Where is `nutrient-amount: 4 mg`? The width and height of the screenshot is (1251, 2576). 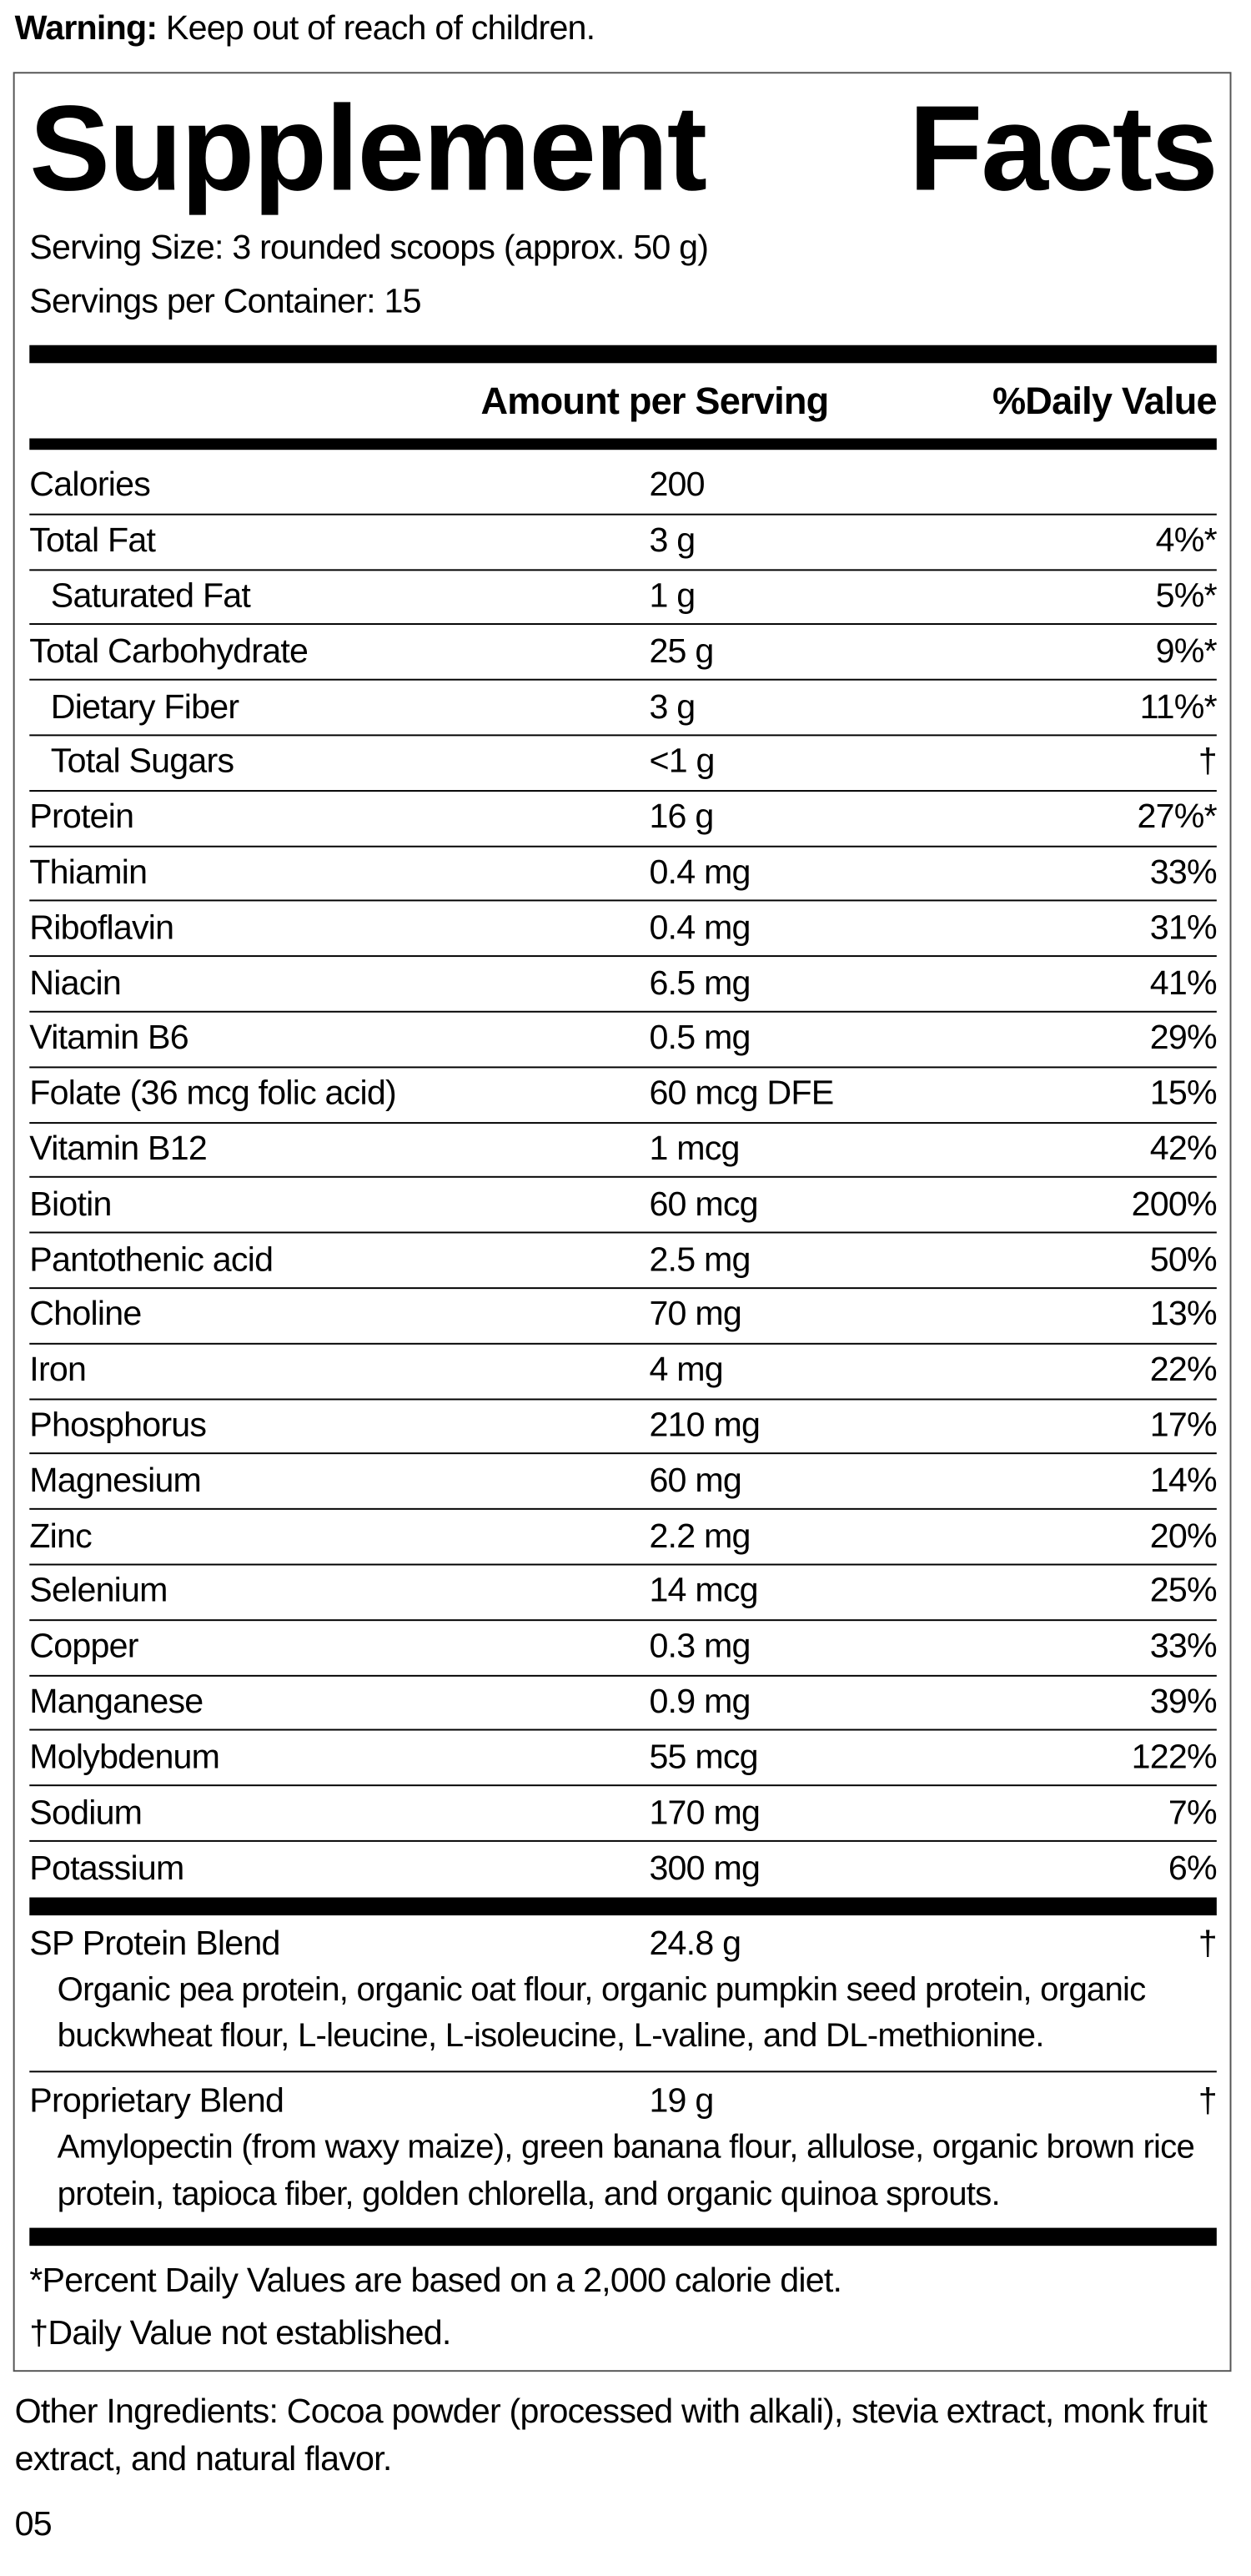 nutrient-amount: 4 mg is located at coordinates (686, 1370).